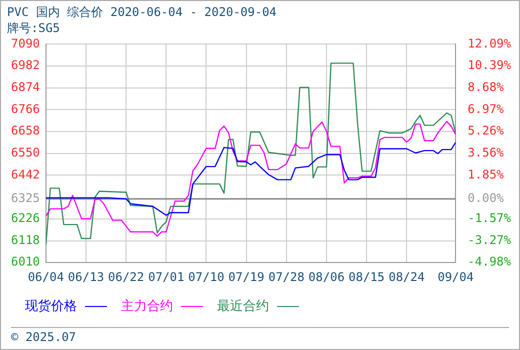  What do you see at coordinates (286, 277) in the screenshot?
I see `x-tick-label: 07/28` at bounding box center [286, 277].